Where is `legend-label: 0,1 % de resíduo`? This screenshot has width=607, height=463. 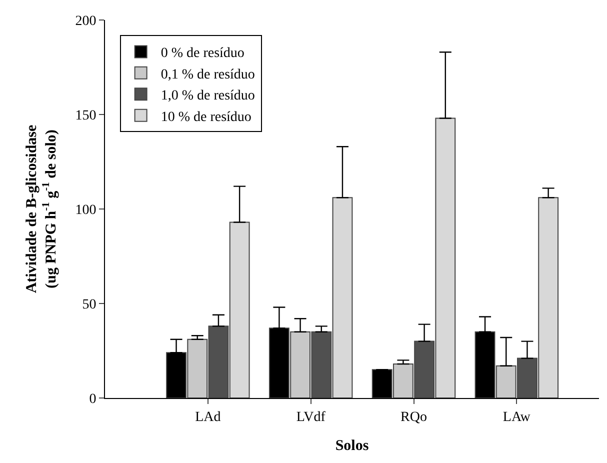 legend-label: 0,1 % de resíduo is located at coordinates (207, 74).